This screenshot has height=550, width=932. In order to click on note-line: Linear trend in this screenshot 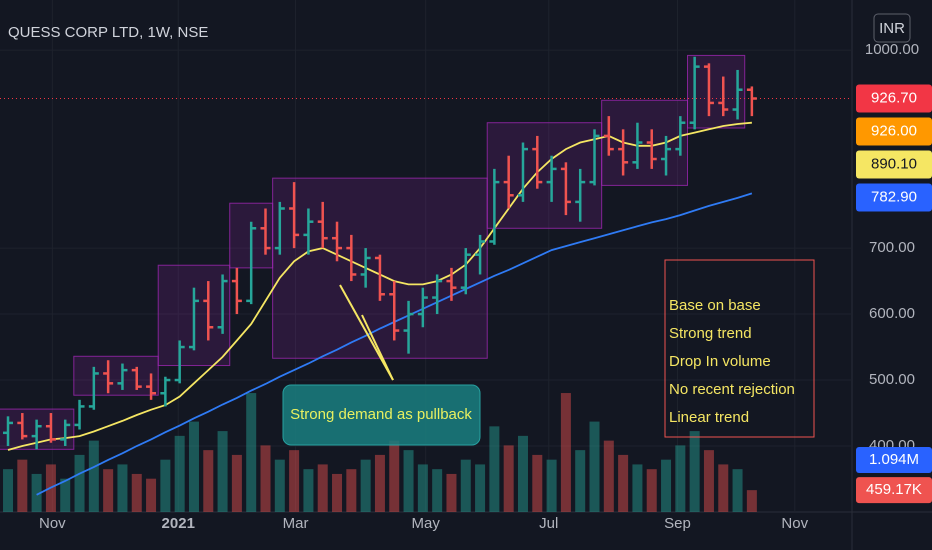, I will do `click(709, 417)`.